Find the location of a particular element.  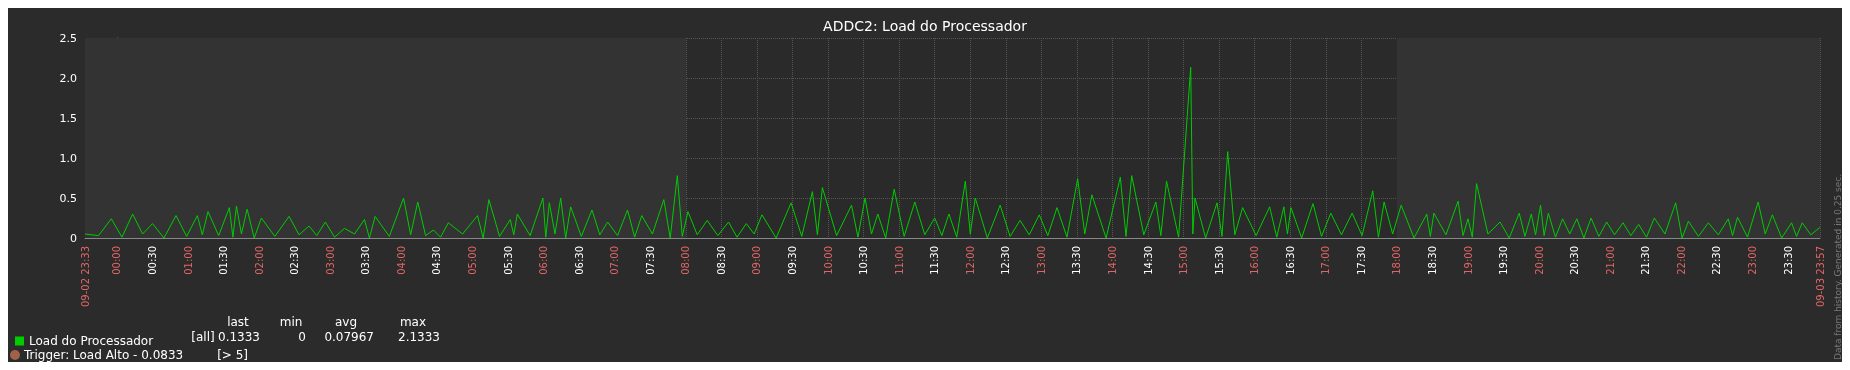

text: last is located at coordinates (238, 322).